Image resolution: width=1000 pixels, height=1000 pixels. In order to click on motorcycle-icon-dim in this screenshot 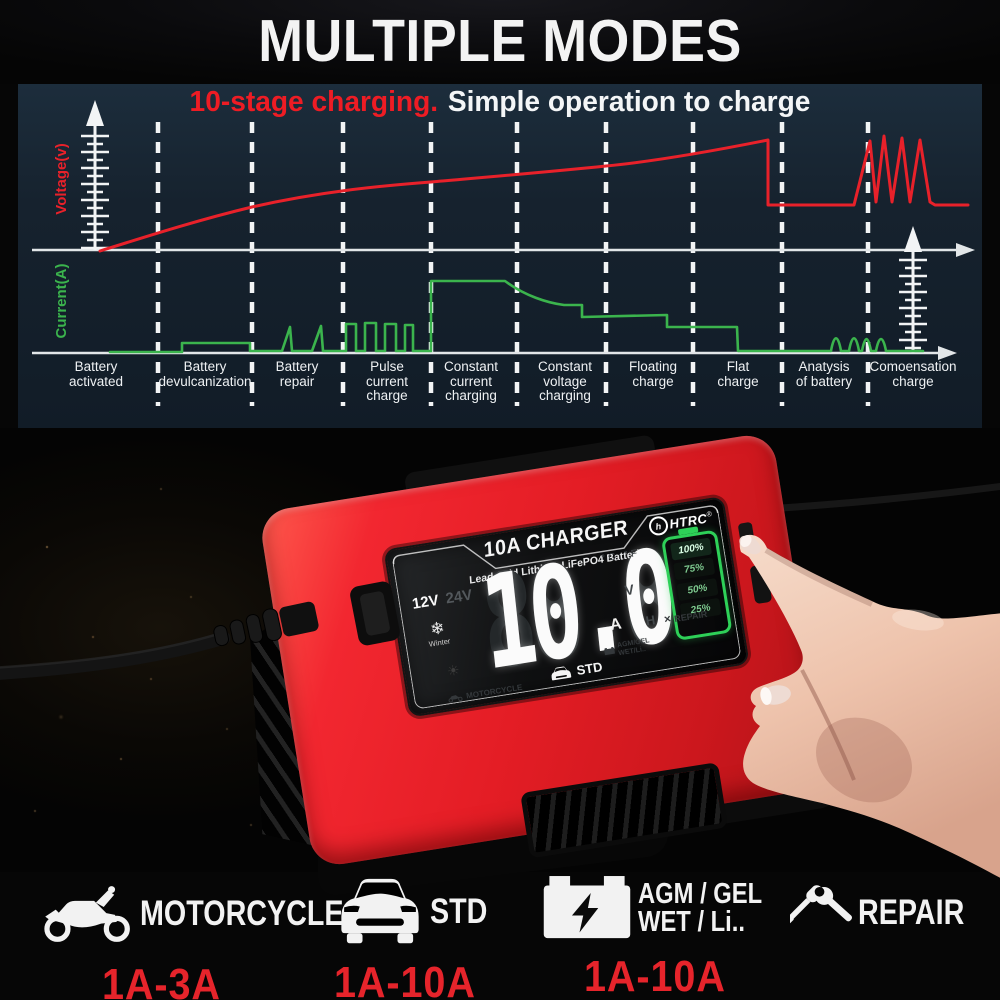, I will do `click(455, 699)`.